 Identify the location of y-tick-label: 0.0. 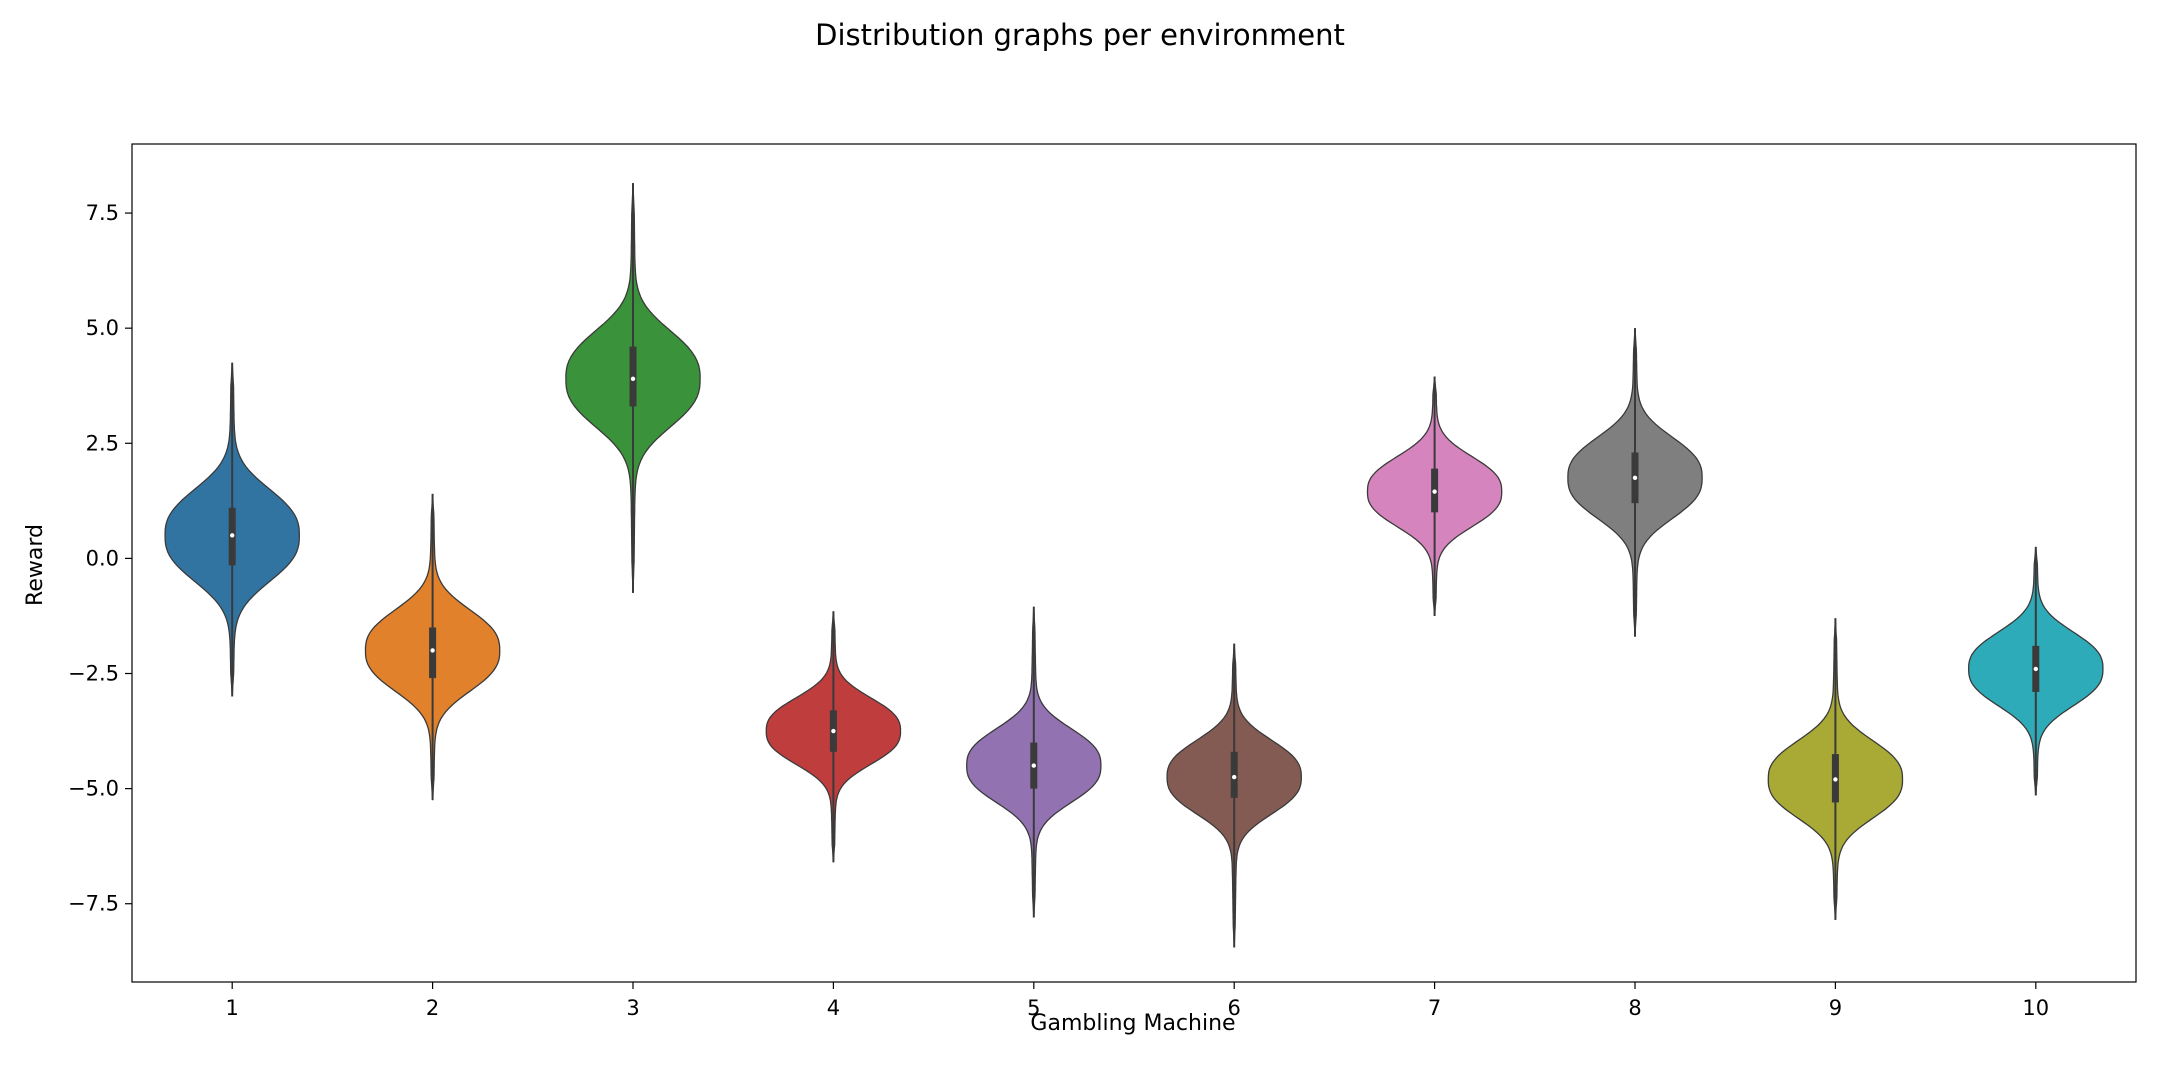
(102, 558).